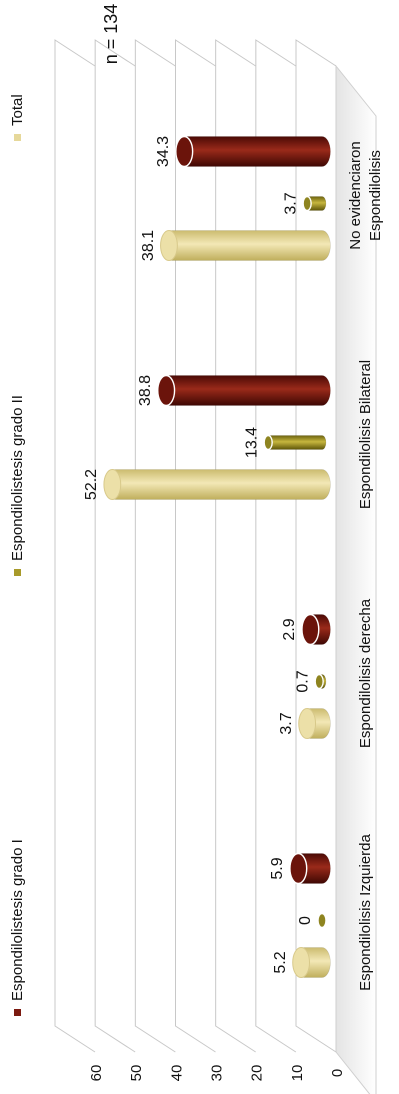 This screenshot has width=399, height=1094. Describe the element at coordinates (17, 110) in the screenshot. I see `legend-label: Total` at that location.